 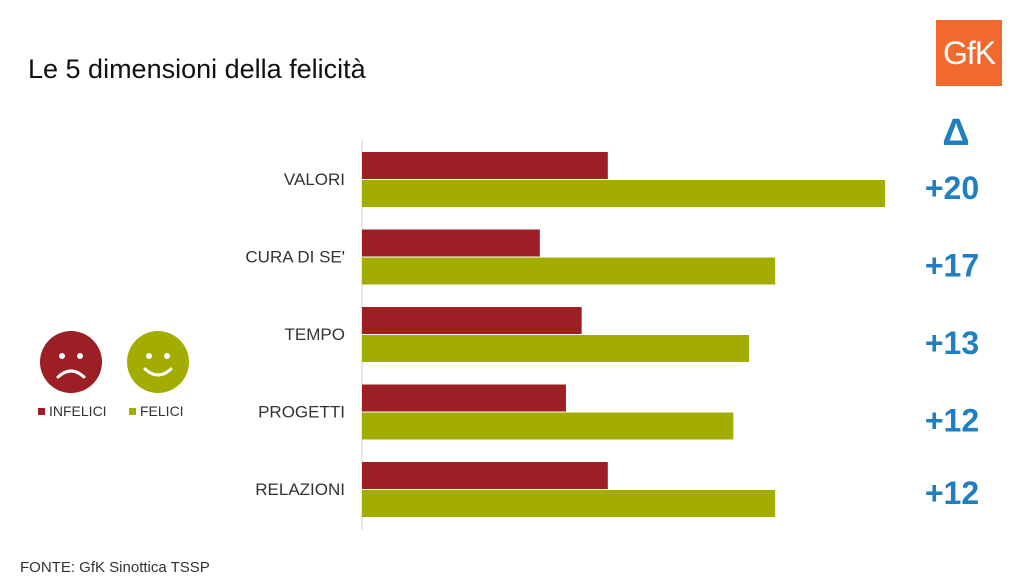 What do you see at coordinates (952, 493) in the screenshot?
I see `delta-label-4: +12` at bounding box center [952, 493].